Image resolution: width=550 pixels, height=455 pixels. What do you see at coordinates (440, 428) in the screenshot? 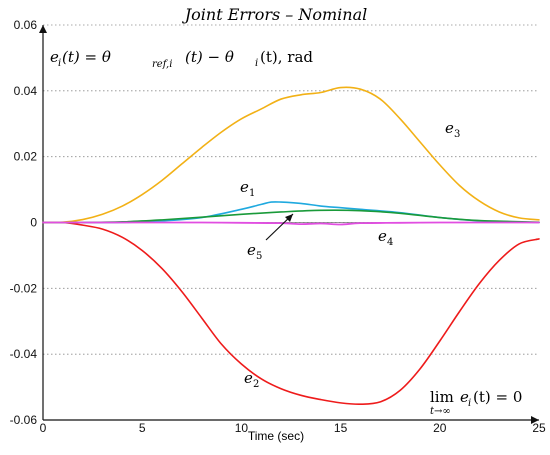
I see `x-tick-label: 20` at bounding box center [440, 428].